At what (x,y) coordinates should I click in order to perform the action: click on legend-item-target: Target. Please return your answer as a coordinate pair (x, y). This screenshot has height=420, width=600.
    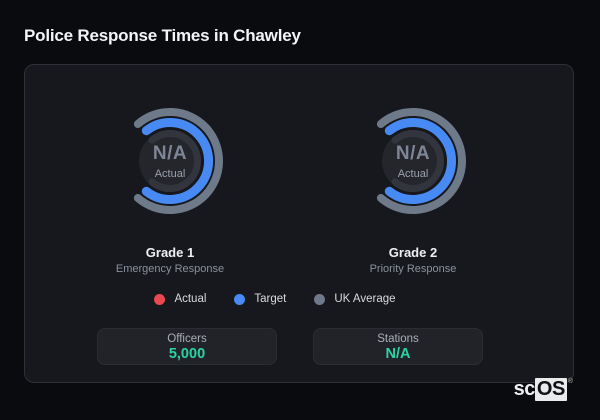
    Looking at the image, I should click on (260, 299).